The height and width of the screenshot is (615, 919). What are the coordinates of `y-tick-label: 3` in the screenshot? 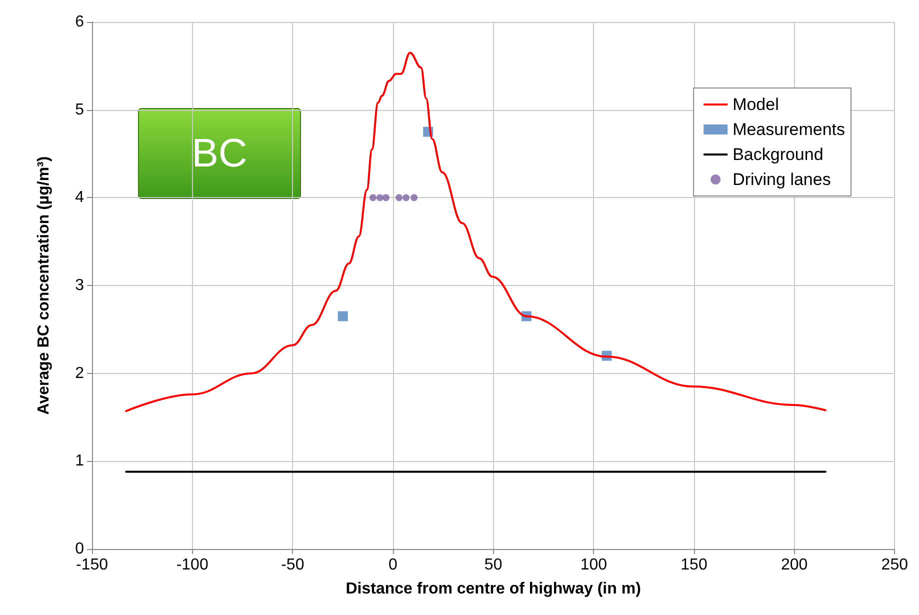 It's located at (79, 285).